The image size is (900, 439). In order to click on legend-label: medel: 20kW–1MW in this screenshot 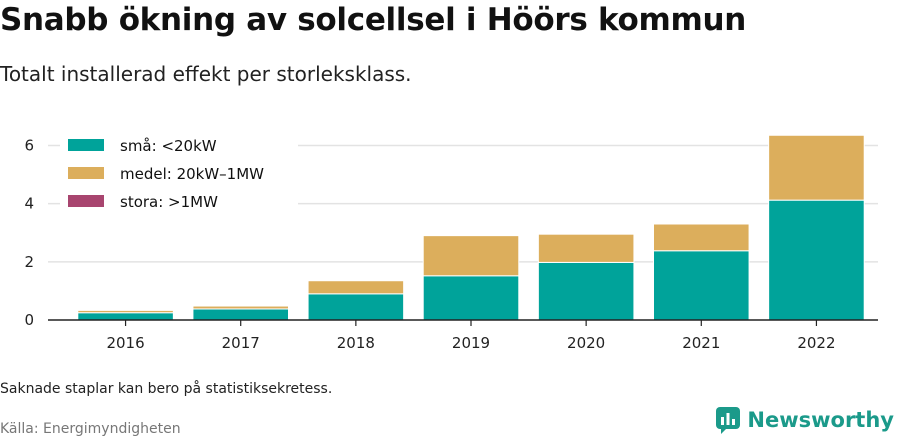, I will do `click(192, 174)`.